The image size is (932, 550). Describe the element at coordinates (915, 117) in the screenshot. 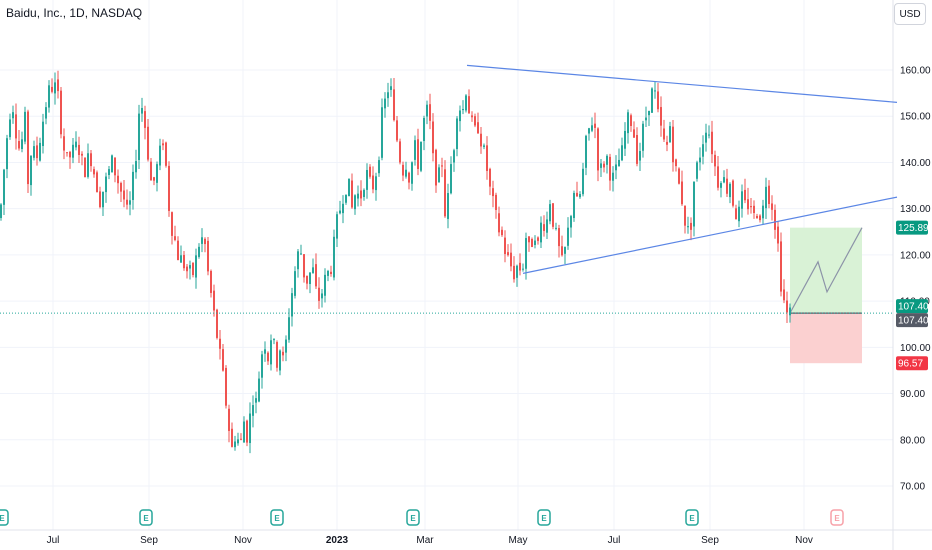

I see `y-tick-label: 150.00` at that location.